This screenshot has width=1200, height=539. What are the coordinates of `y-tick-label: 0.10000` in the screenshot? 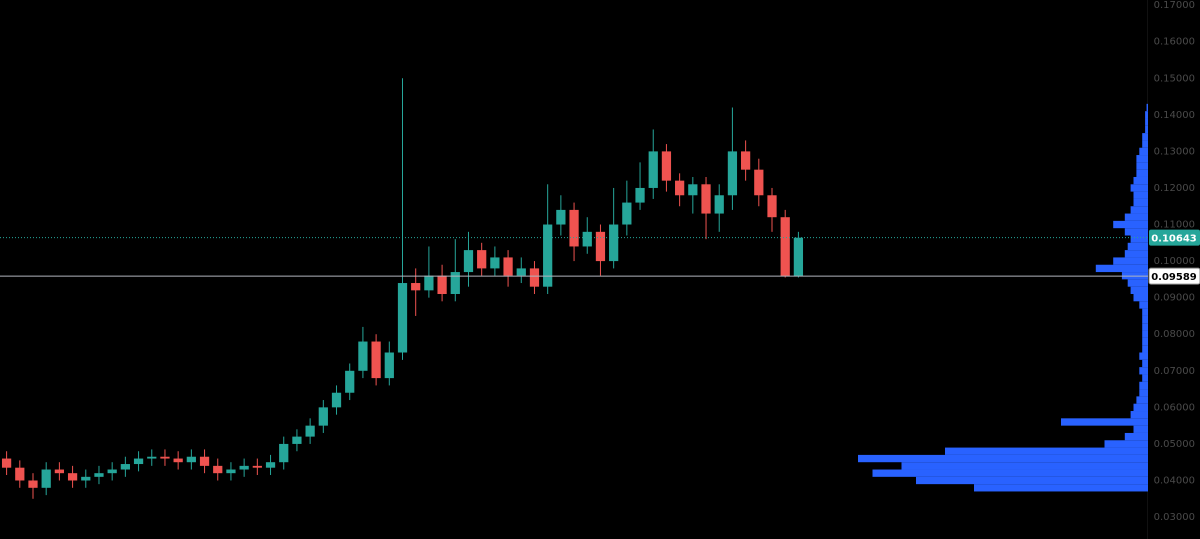 It's located at (1174, 261).